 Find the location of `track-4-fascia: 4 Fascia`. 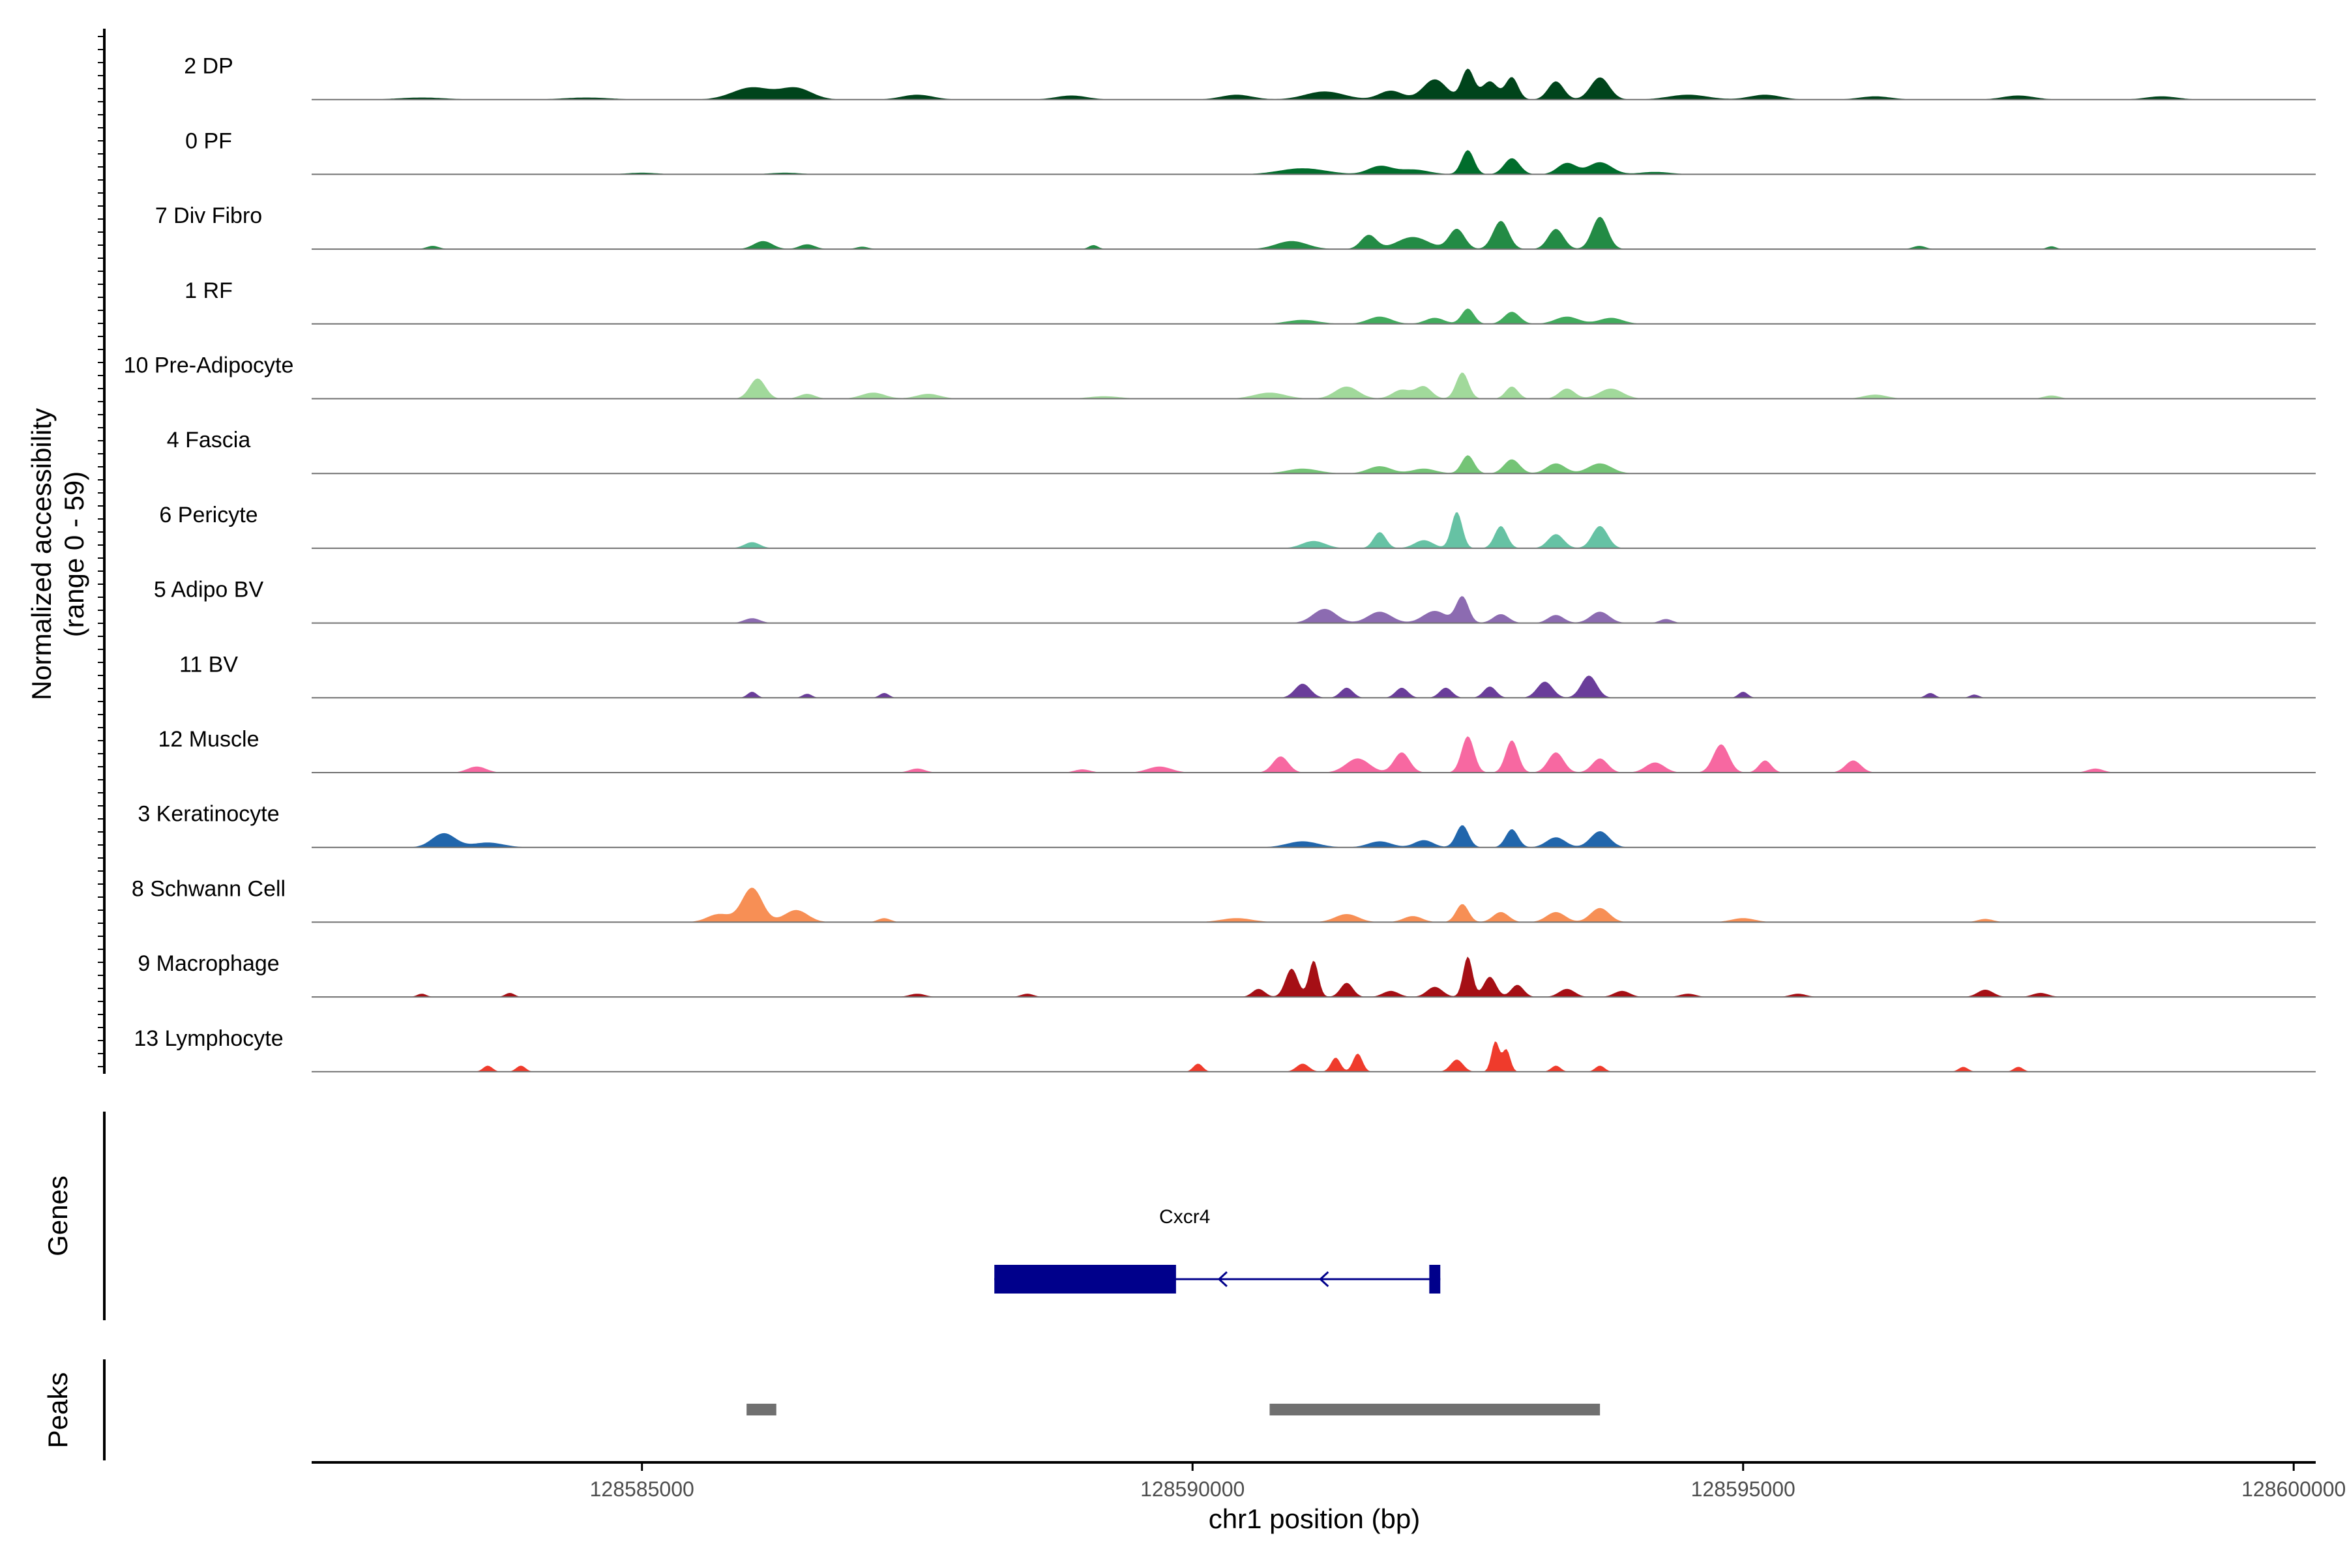

track-4-fascia: 4 Fascia is located at coordinates (1241, 452).